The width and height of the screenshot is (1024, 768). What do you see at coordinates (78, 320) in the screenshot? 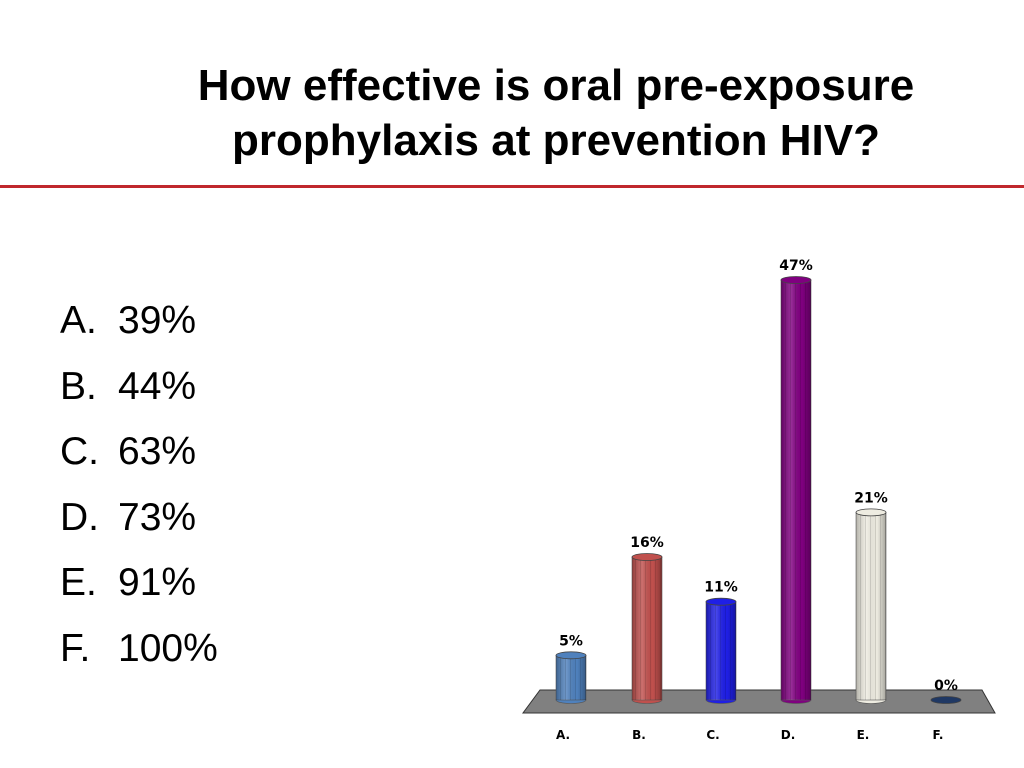
I see `answer-letter: A.` at bounding box center [78, 320].